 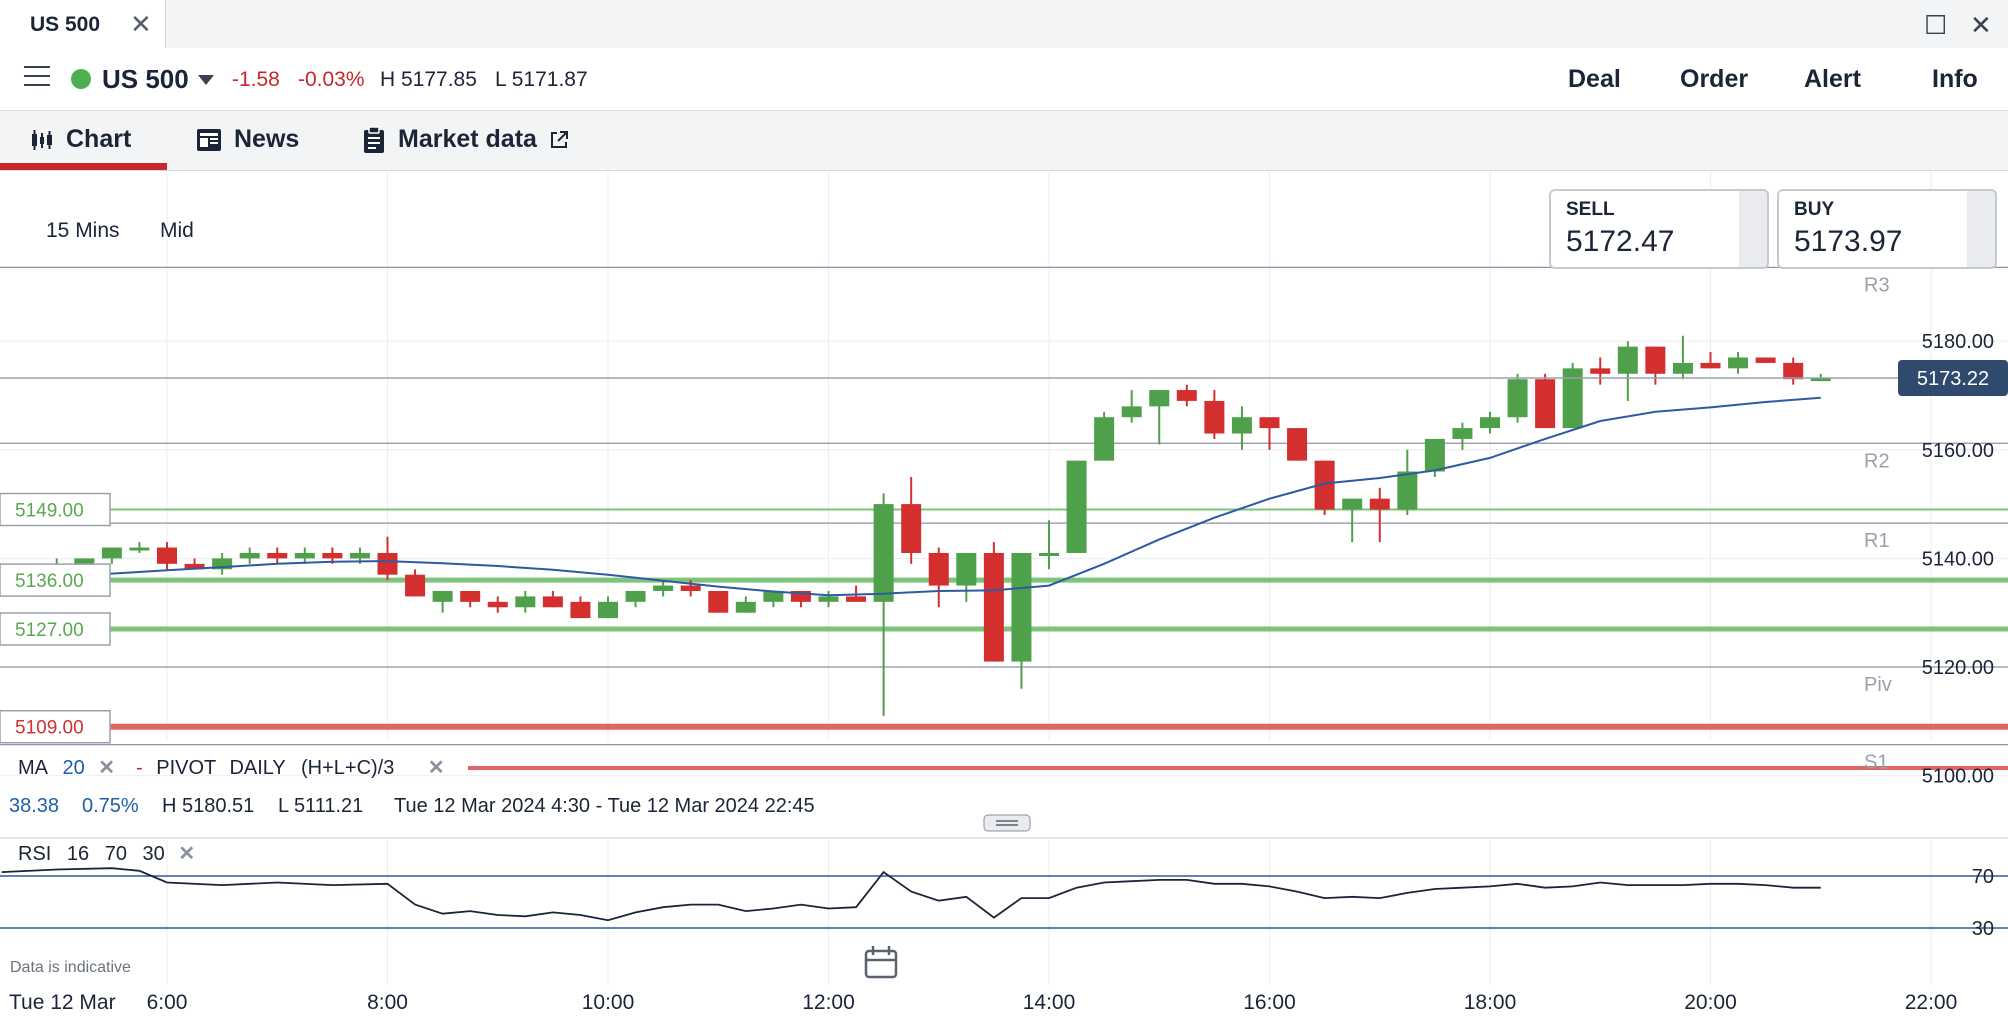 What do you see at coordinates (1983, 877) in the screenshot?
I see `rsi-level-label: 70` at bounding box center [1983, 877].